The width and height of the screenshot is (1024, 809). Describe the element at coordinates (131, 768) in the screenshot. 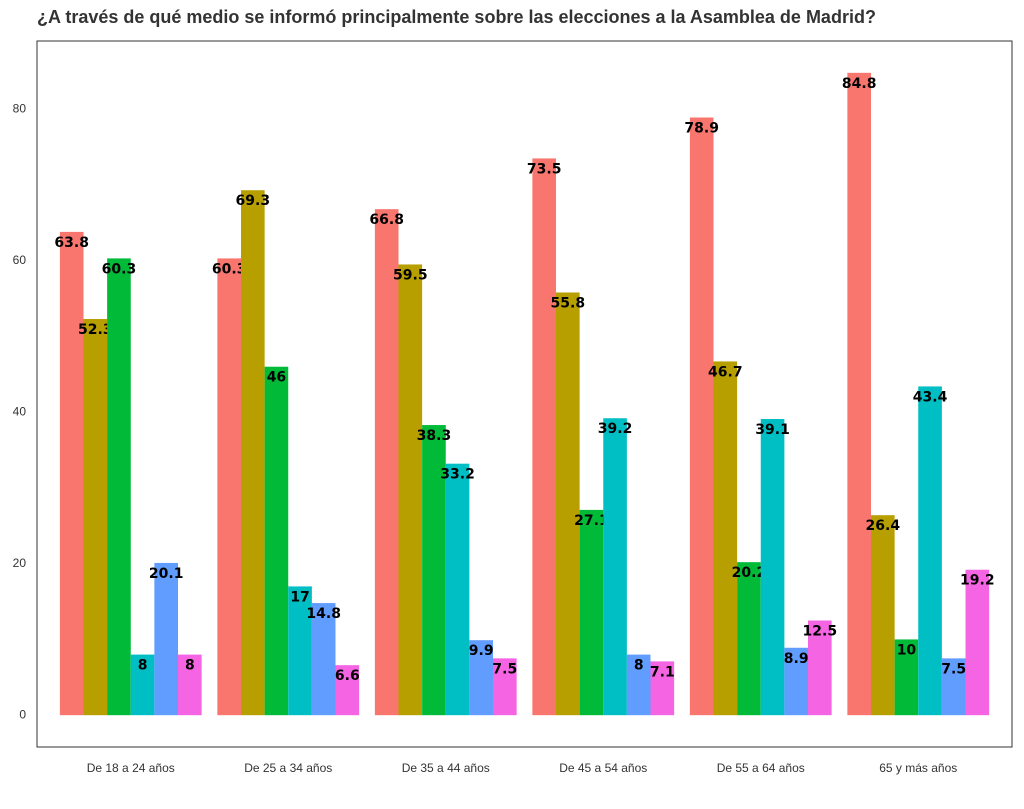

I see `x-tick-label: De 18 a 24 años` at that location.